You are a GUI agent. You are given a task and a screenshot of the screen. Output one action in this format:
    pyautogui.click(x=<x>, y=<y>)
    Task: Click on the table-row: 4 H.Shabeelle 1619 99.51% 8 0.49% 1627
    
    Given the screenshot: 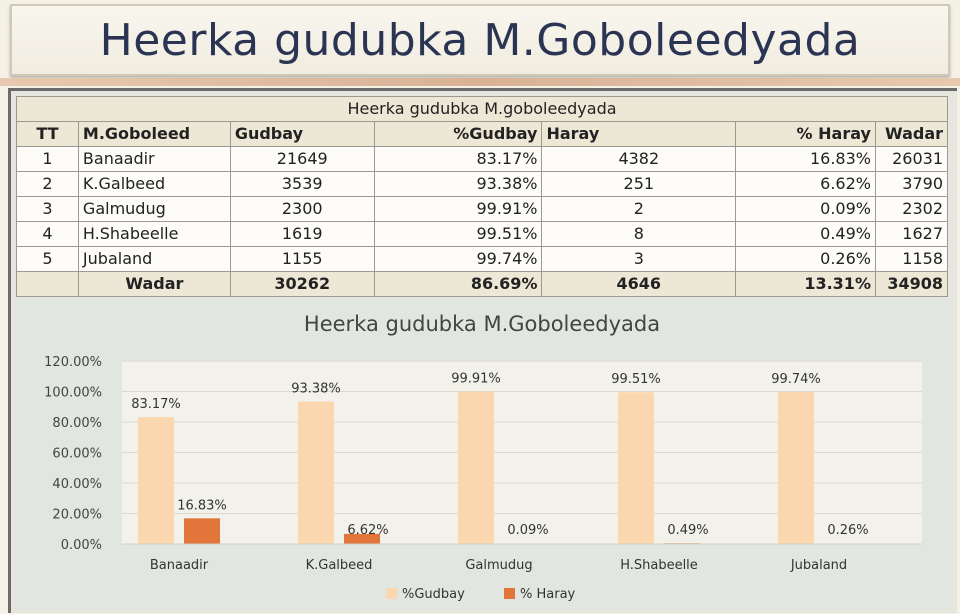 What is the action you would take?
    pyautogui.click(x=482, y=234)
    